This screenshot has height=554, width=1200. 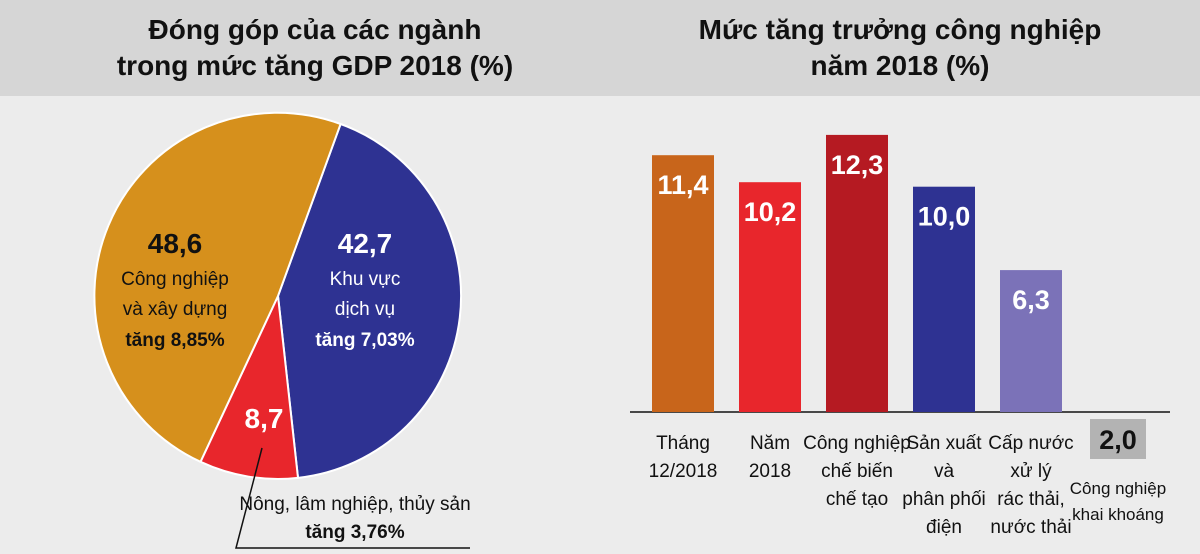 What do you see at coordinates (770, 212) in the screenshot?
I see `bar-value-label: 10,2` at bounding box center [770, 212].